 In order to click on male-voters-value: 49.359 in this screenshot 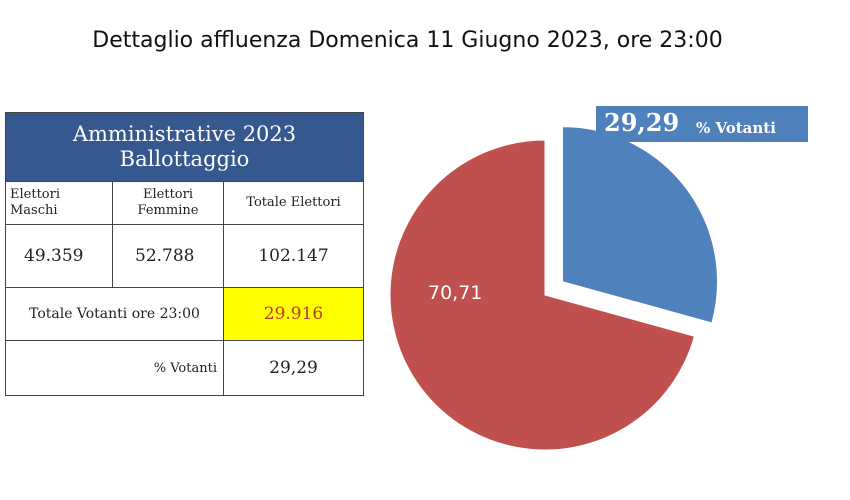, I will do `click(59, 256)`.